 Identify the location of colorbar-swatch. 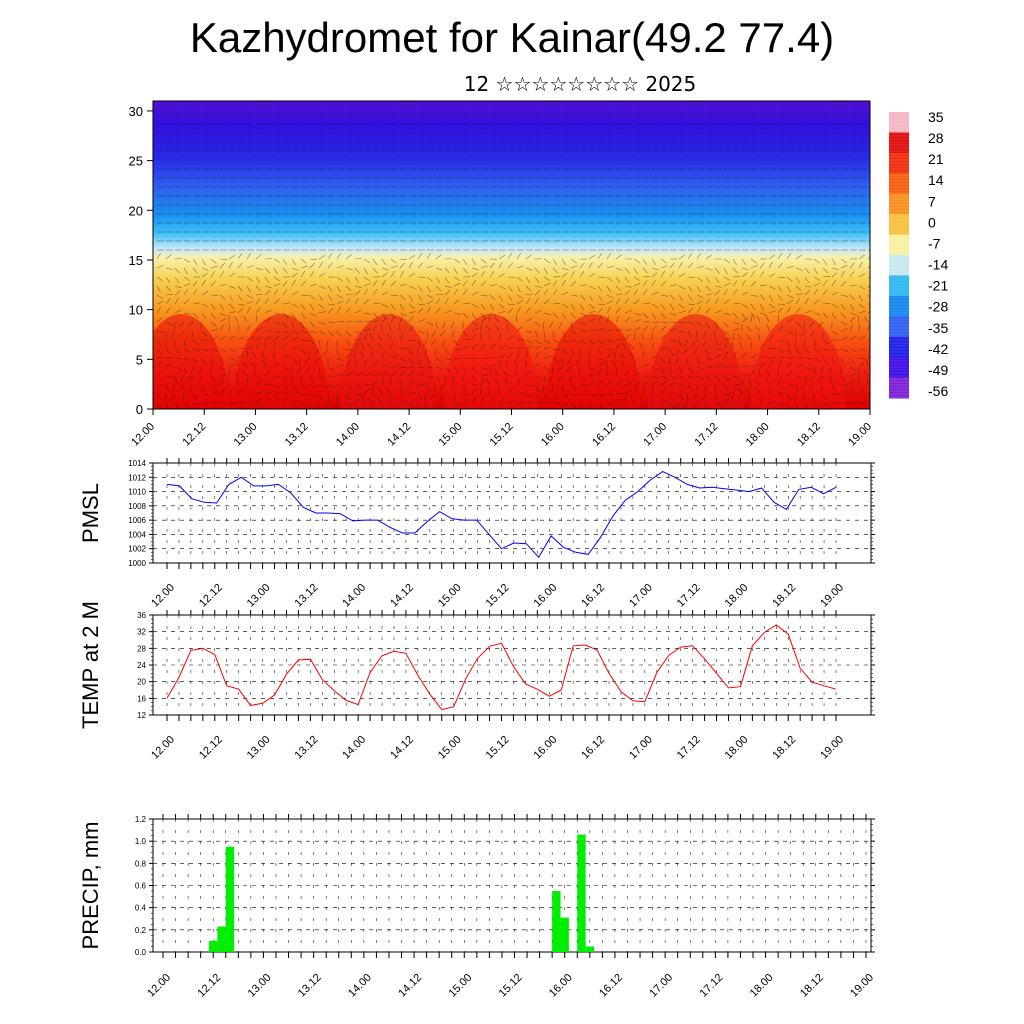
(899, 163).